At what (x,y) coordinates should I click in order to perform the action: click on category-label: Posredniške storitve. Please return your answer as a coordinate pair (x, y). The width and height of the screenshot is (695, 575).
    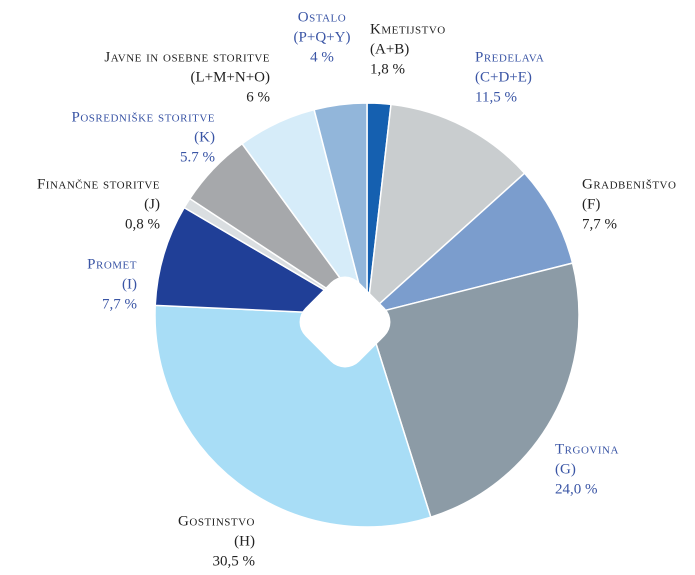
    Looking at the image, I should click on (143, 117).